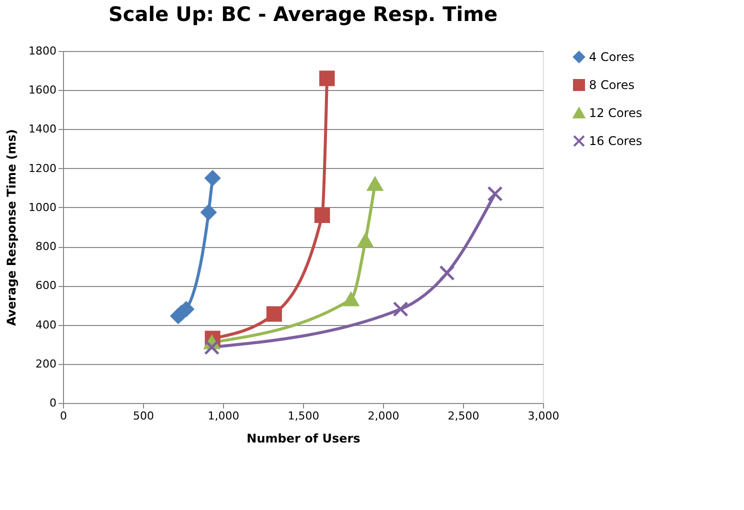  What do you see at coordinates (11, 227) in the screenshot?
I see `y-axis-title: Average Response Time (ms)` at bounding box center [11, 227].